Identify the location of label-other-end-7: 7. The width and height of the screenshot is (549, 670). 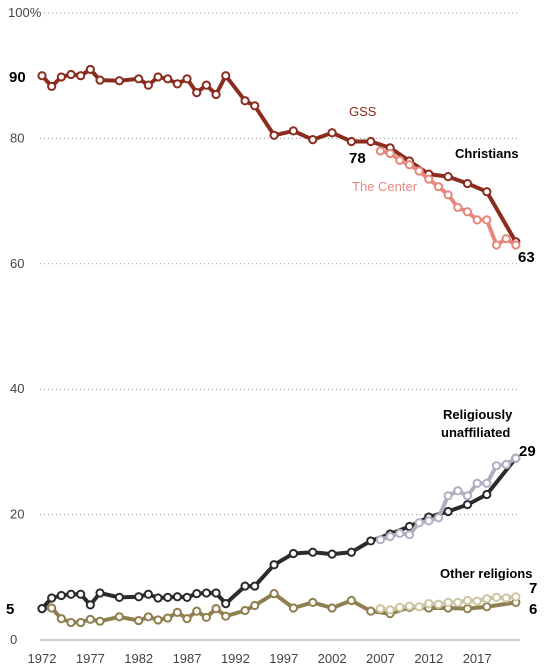
(533, 588).